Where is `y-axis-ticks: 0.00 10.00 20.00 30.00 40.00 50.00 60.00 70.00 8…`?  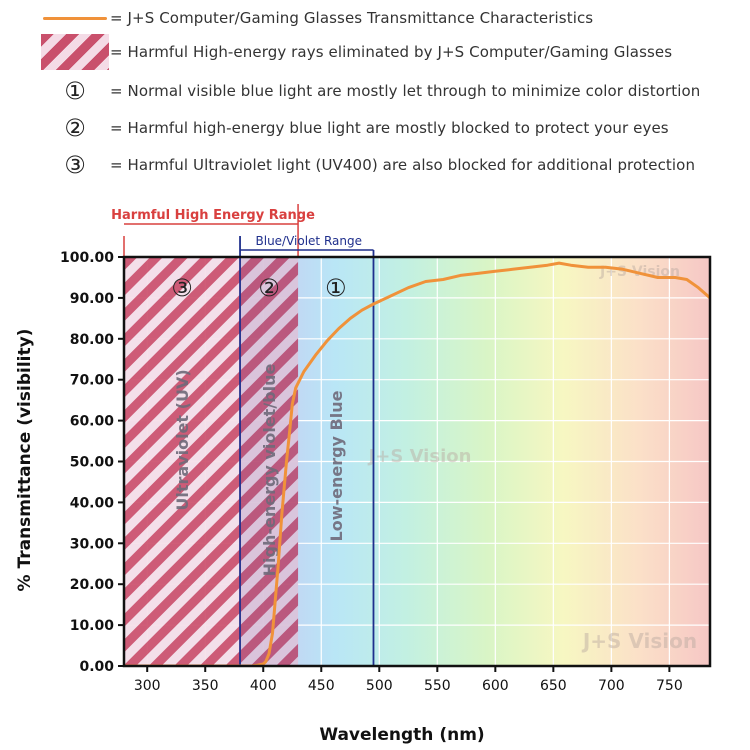
y-axis-ticks: 0.00 10.00 20.00 30.00 40.00 50.00 60.00 70.00 8… is located at coordinates (92, 462).